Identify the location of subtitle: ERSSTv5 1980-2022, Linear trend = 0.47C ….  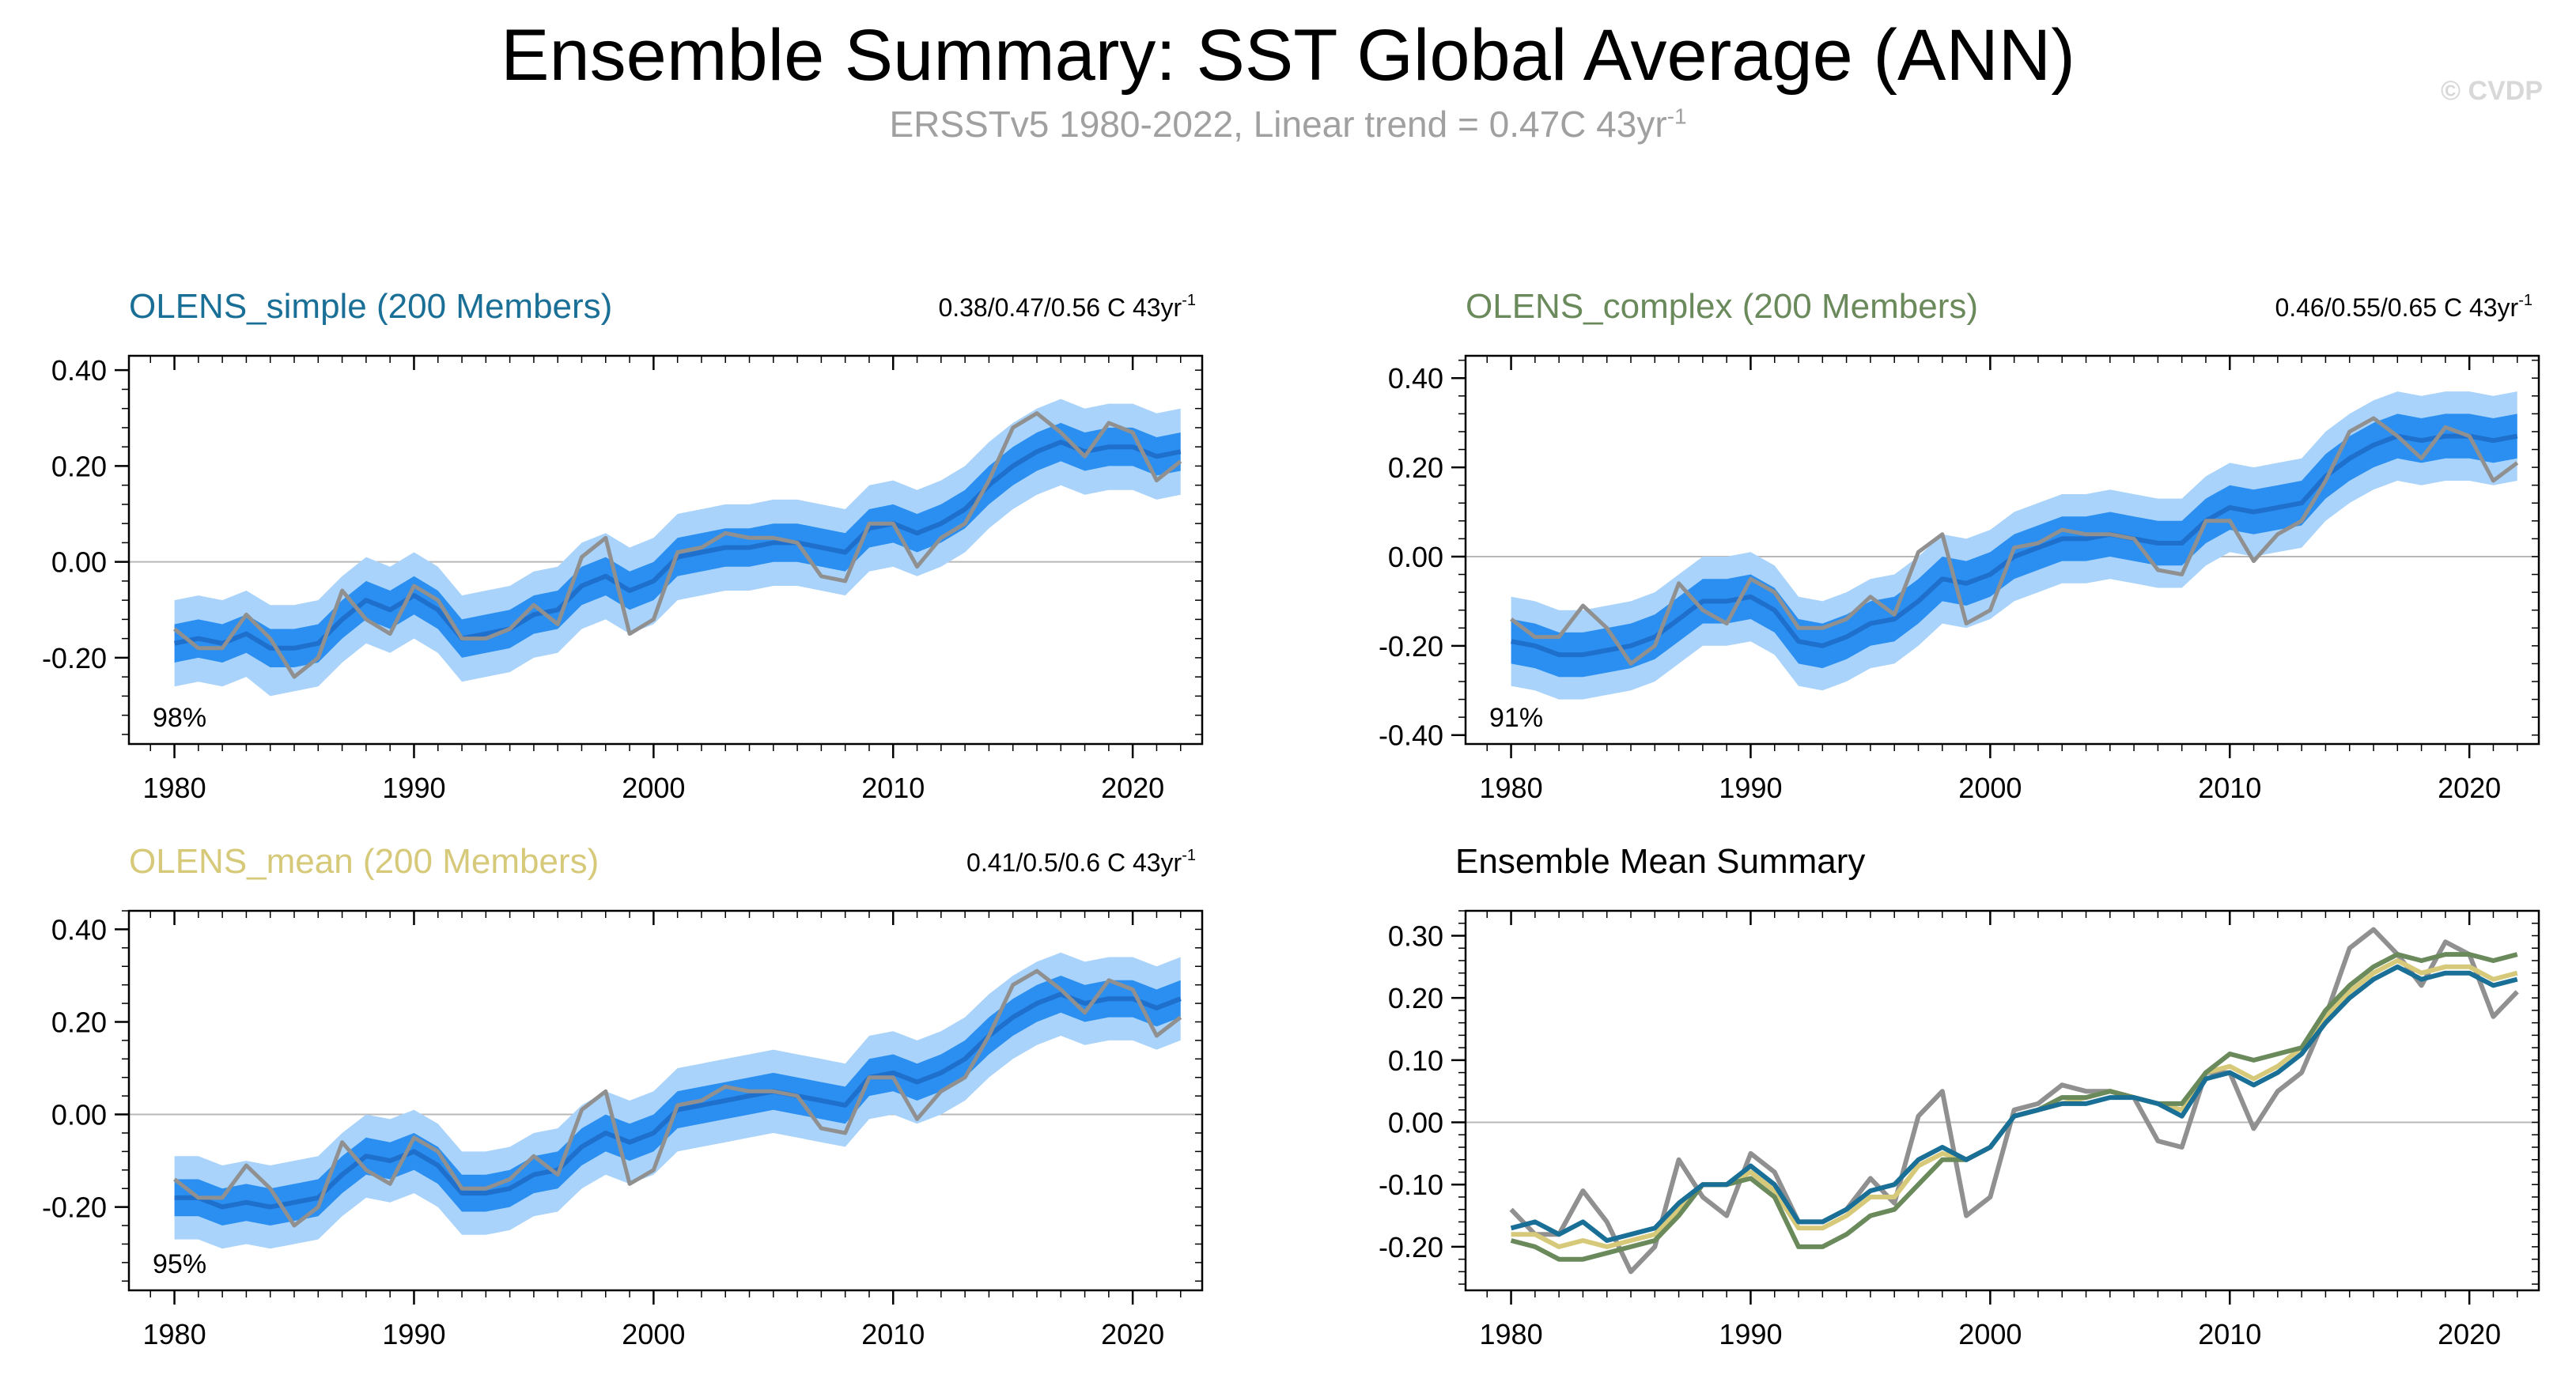
(1288, 125).